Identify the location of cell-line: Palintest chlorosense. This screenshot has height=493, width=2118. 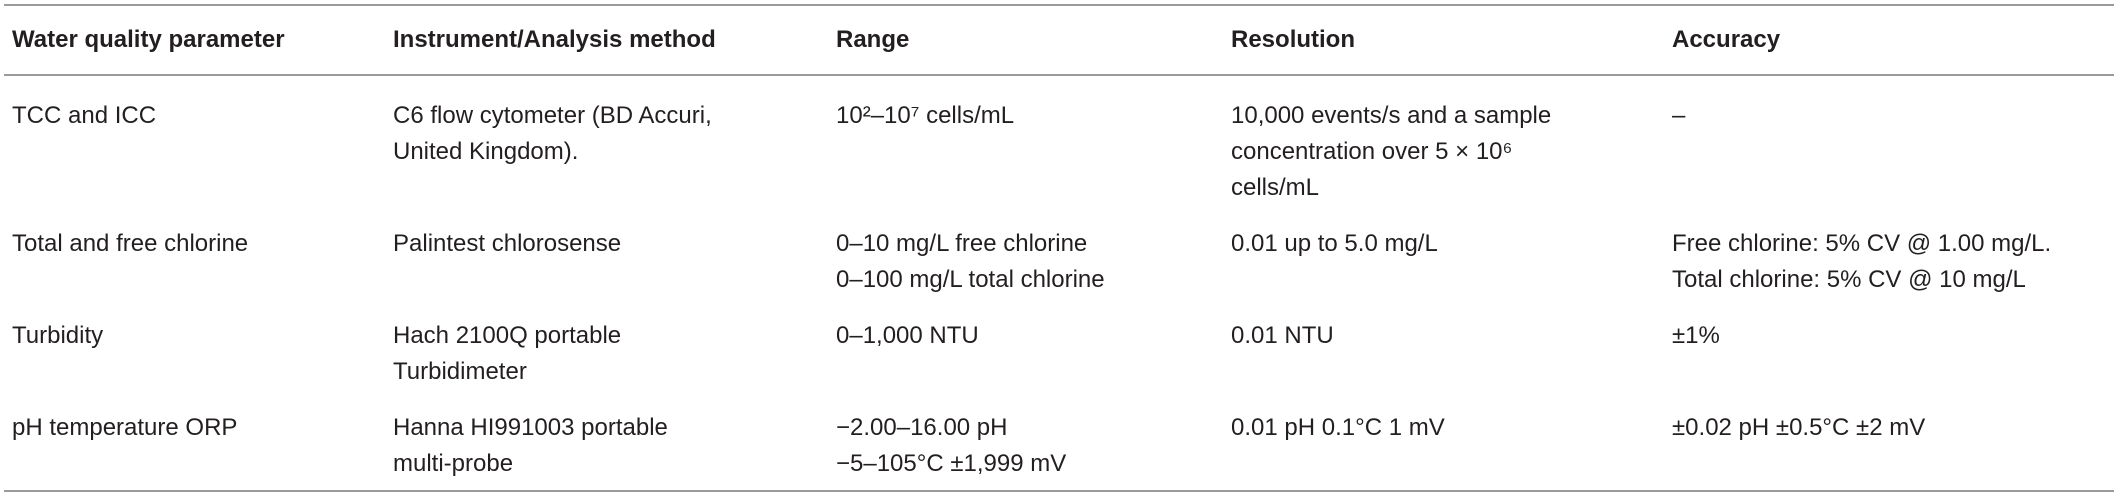
(507, 243).